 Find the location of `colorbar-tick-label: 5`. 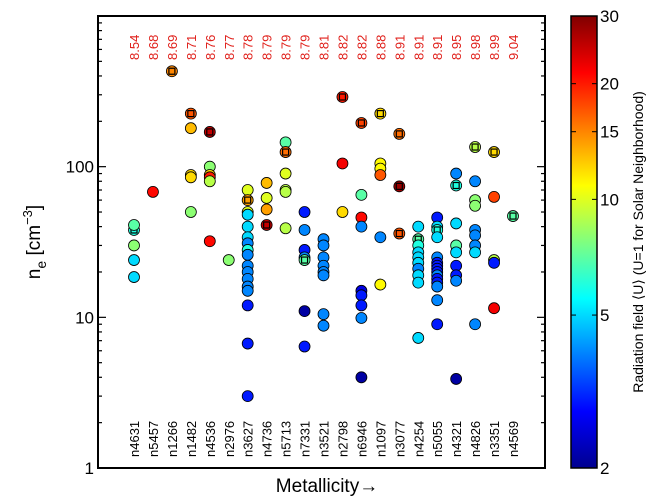

colorbar-tick-label: 5 is located at coordinates (604, 315).